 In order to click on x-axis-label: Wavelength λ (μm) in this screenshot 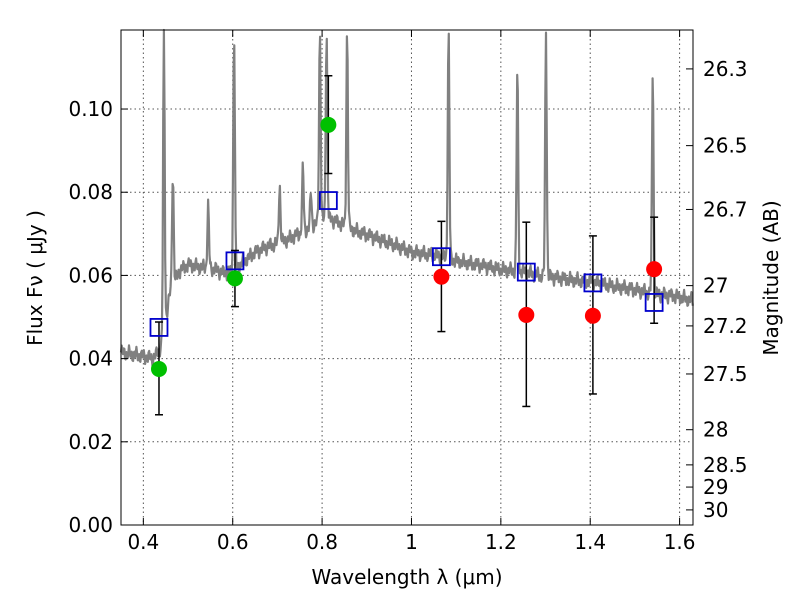, I will do `click(406, 577)`.